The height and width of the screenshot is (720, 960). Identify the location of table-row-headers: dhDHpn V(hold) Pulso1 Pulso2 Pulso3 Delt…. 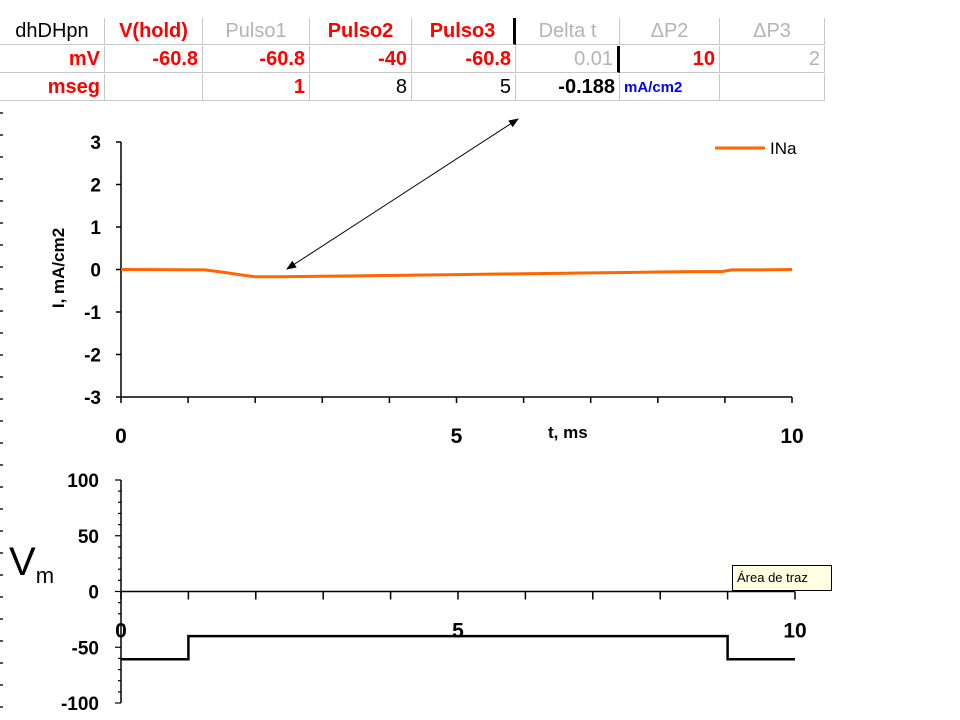
(415, 32).